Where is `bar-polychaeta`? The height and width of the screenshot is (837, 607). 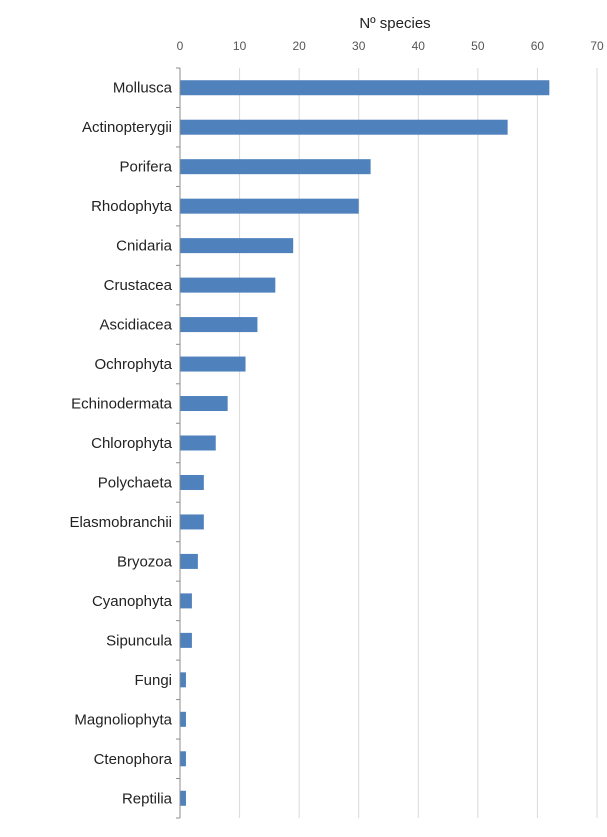
bar-polychaeta is located at coordinates (192, 482).